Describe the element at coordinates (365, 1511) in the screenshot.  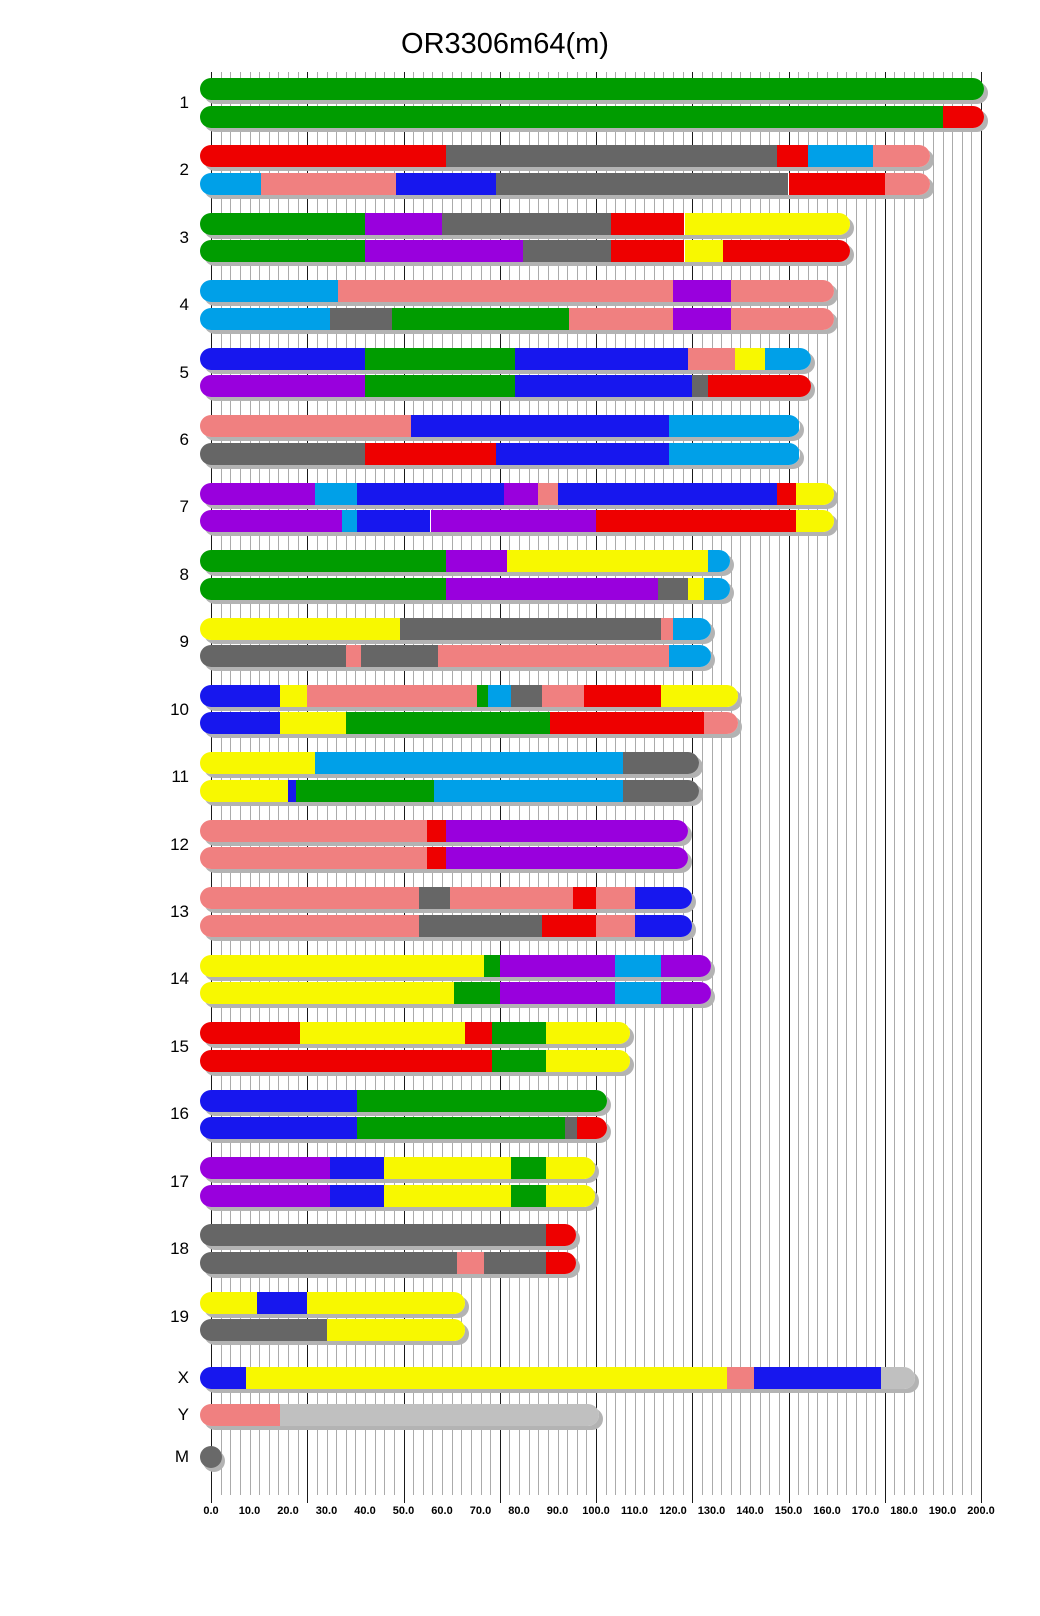
I see `axis-tick-label: 40.0` at that location.